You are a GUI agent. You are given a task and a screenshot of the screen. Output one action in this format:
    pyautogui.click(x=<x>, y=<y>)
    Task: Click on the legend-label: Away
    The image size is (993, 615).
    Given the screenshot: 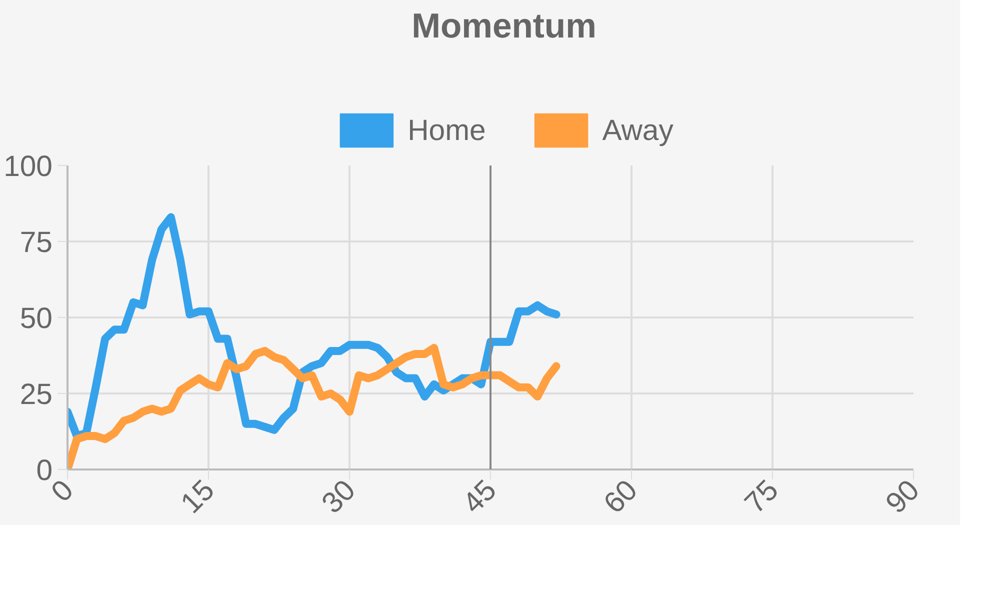 What is the action you would take?
    pyautogui.click(x=638, y=130)
    